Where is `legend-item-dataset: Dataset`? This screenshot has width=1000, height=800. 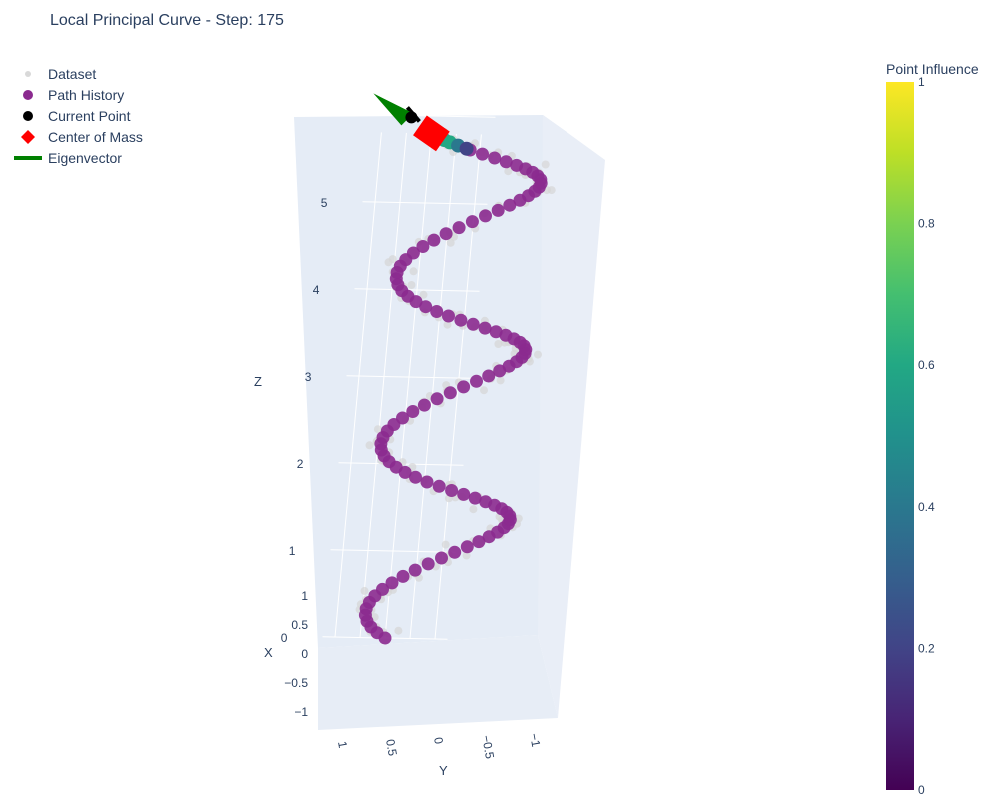 legend-item-dataset: Dataset is located at coordinates (60, 74).